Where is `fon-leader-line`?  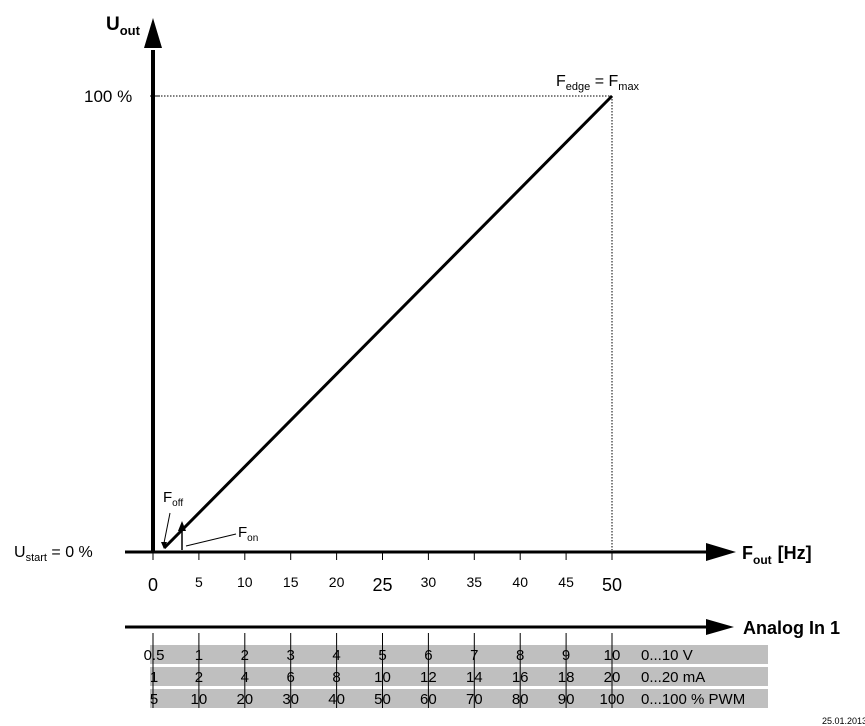 fon-leader-line is located at coordinates (211, 540).